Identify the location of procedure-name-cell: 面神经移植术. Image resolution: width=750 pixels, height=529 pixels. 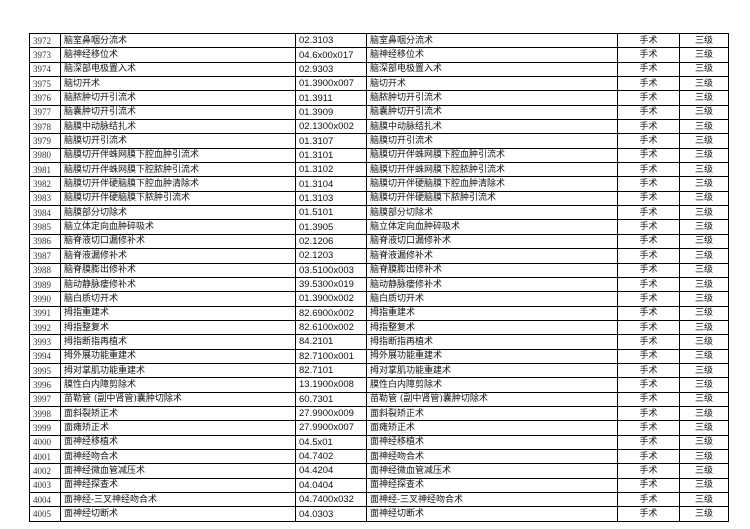
(178, 442).